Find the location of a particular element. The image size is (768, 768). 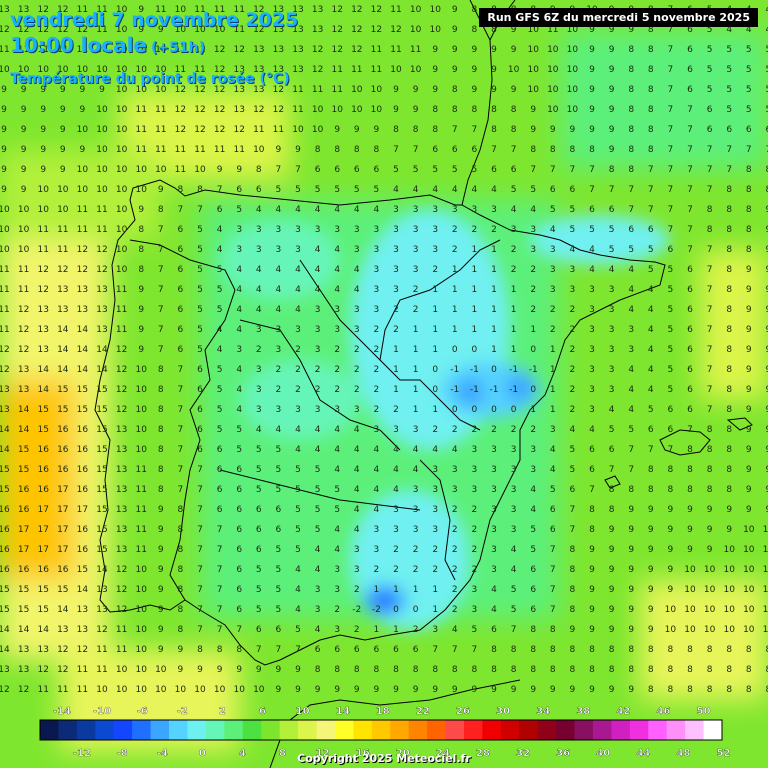

legend-top-label: 30 is located at coordinates (503, 711).